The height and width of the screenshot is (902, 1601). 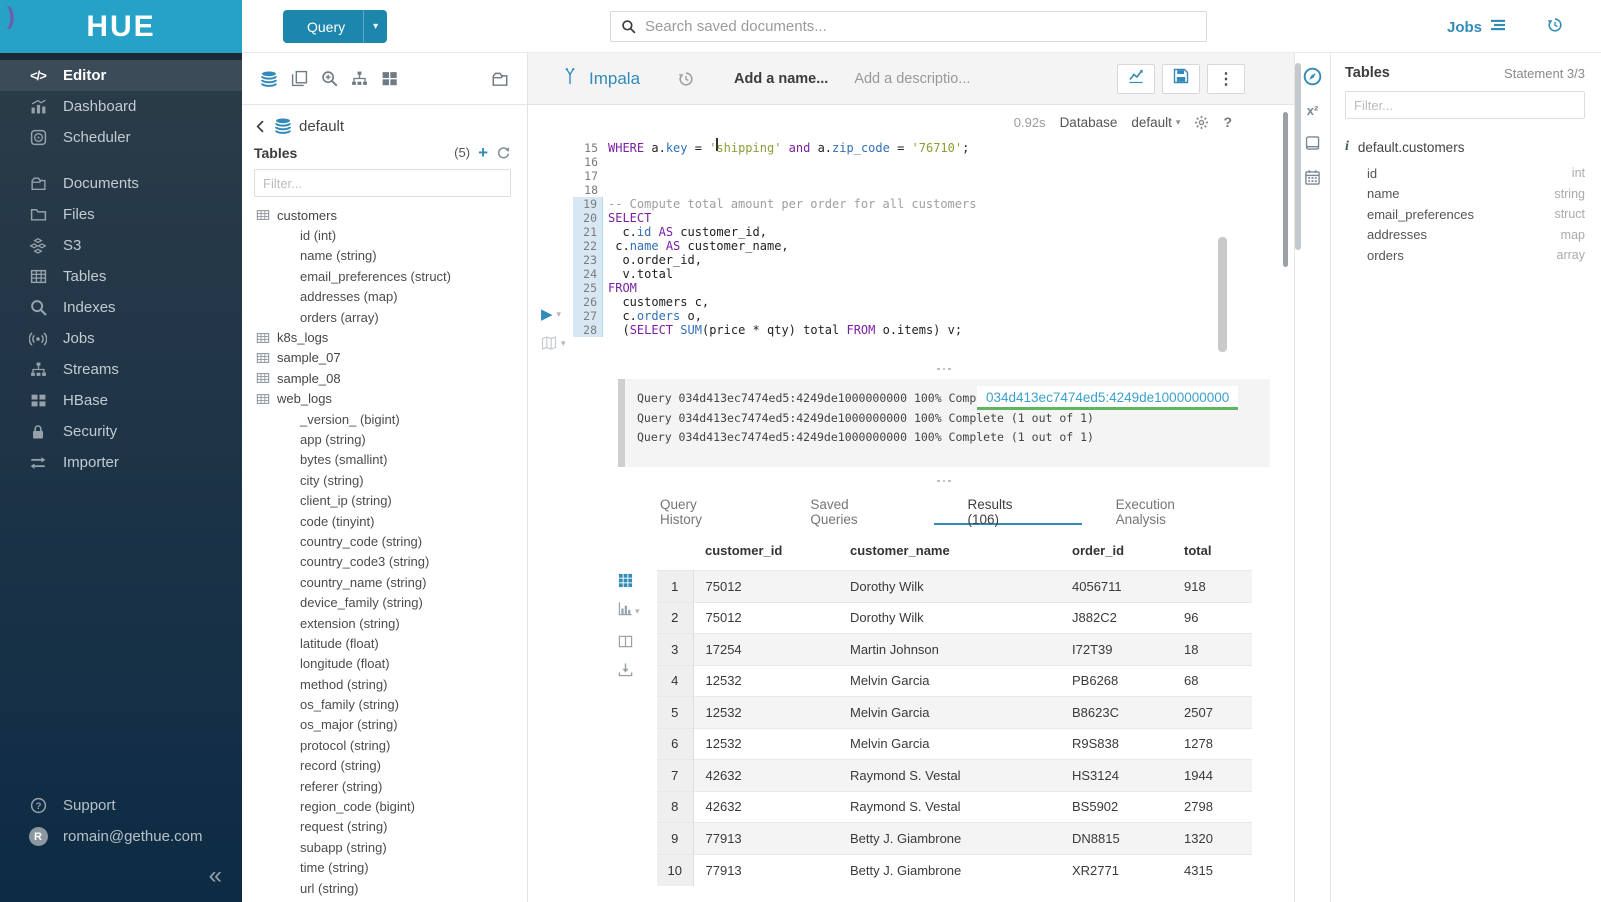 I want to click on more-actions-button: ⋮, so click(x=1226, y=78).